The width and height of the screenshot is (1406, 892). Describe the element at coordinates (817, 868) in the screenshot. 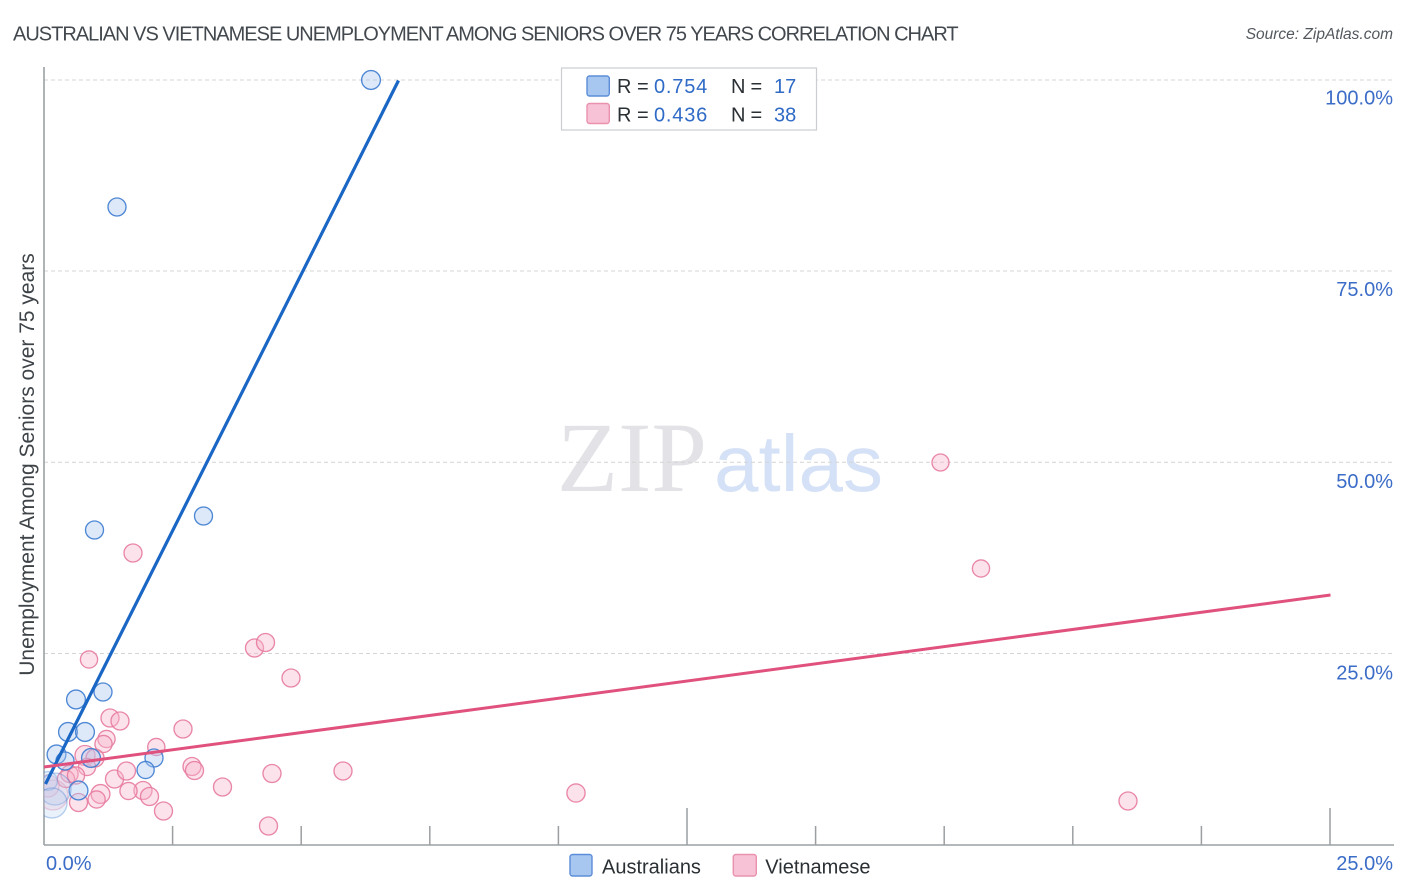

I see `svg-text: Vietnamese` at that location.